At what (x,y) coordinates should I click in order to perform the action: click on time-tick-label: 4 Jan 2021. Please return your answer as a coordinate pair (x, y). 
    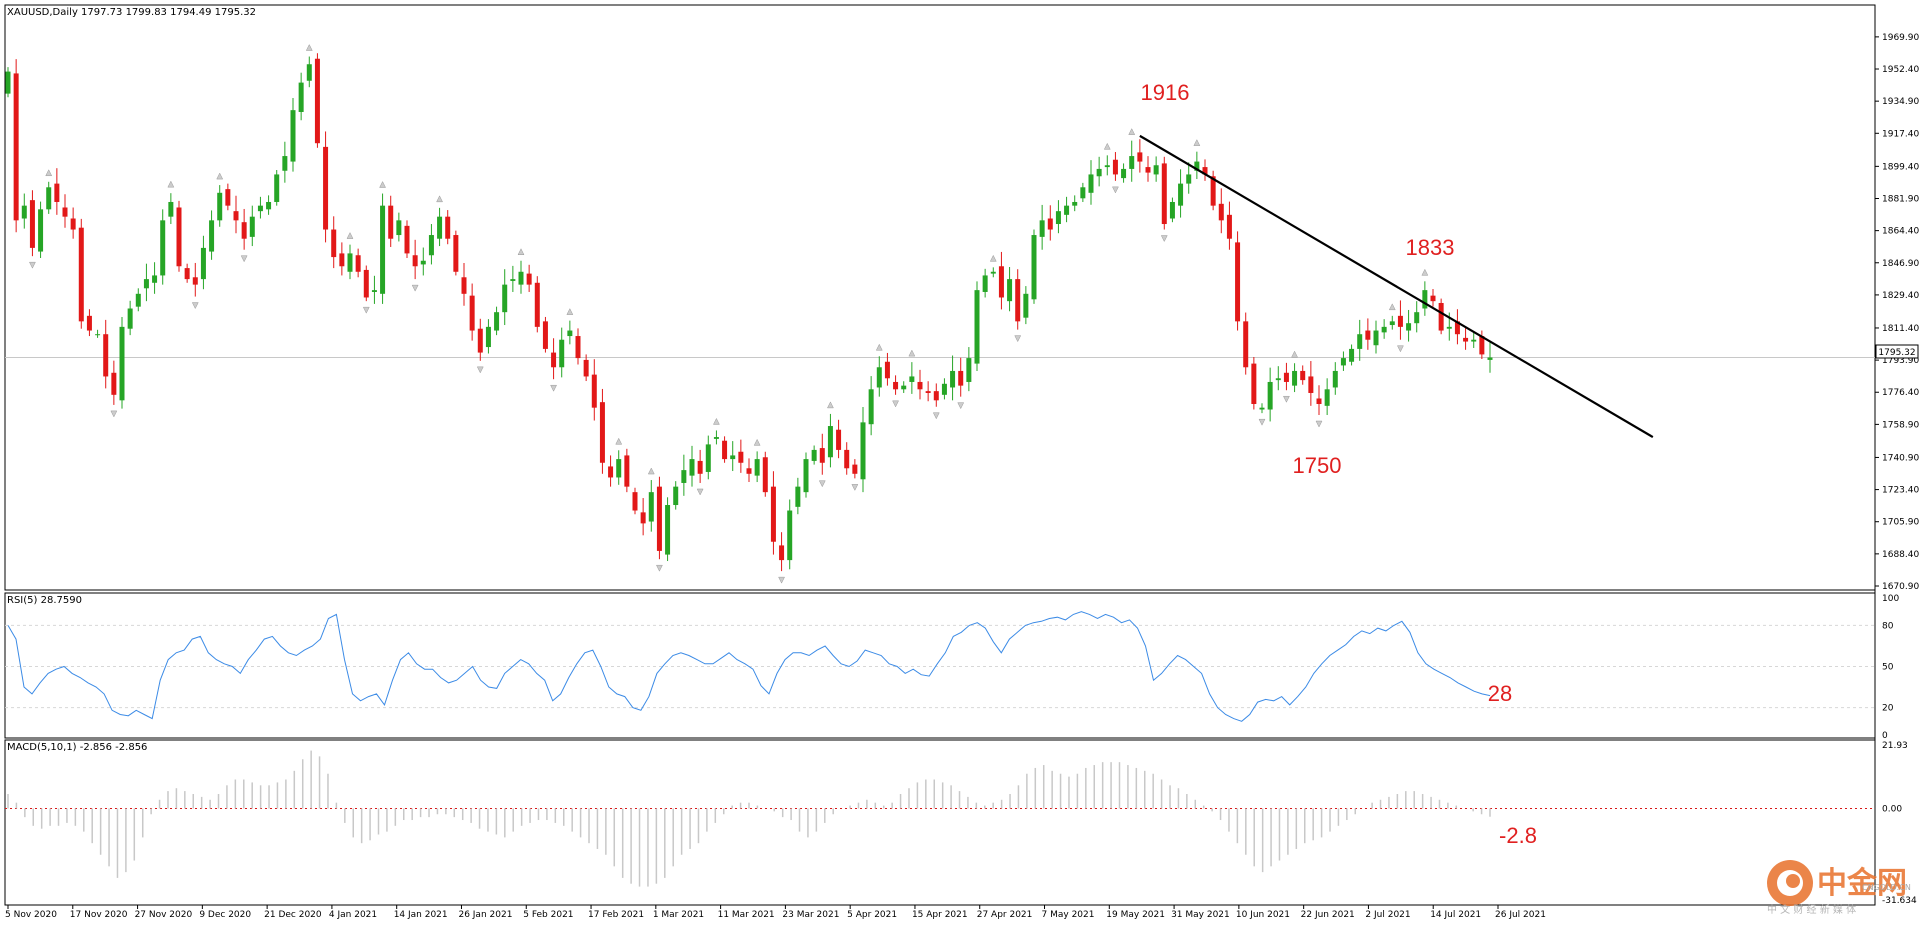
    Looking at the image, I should click on (353, 915).